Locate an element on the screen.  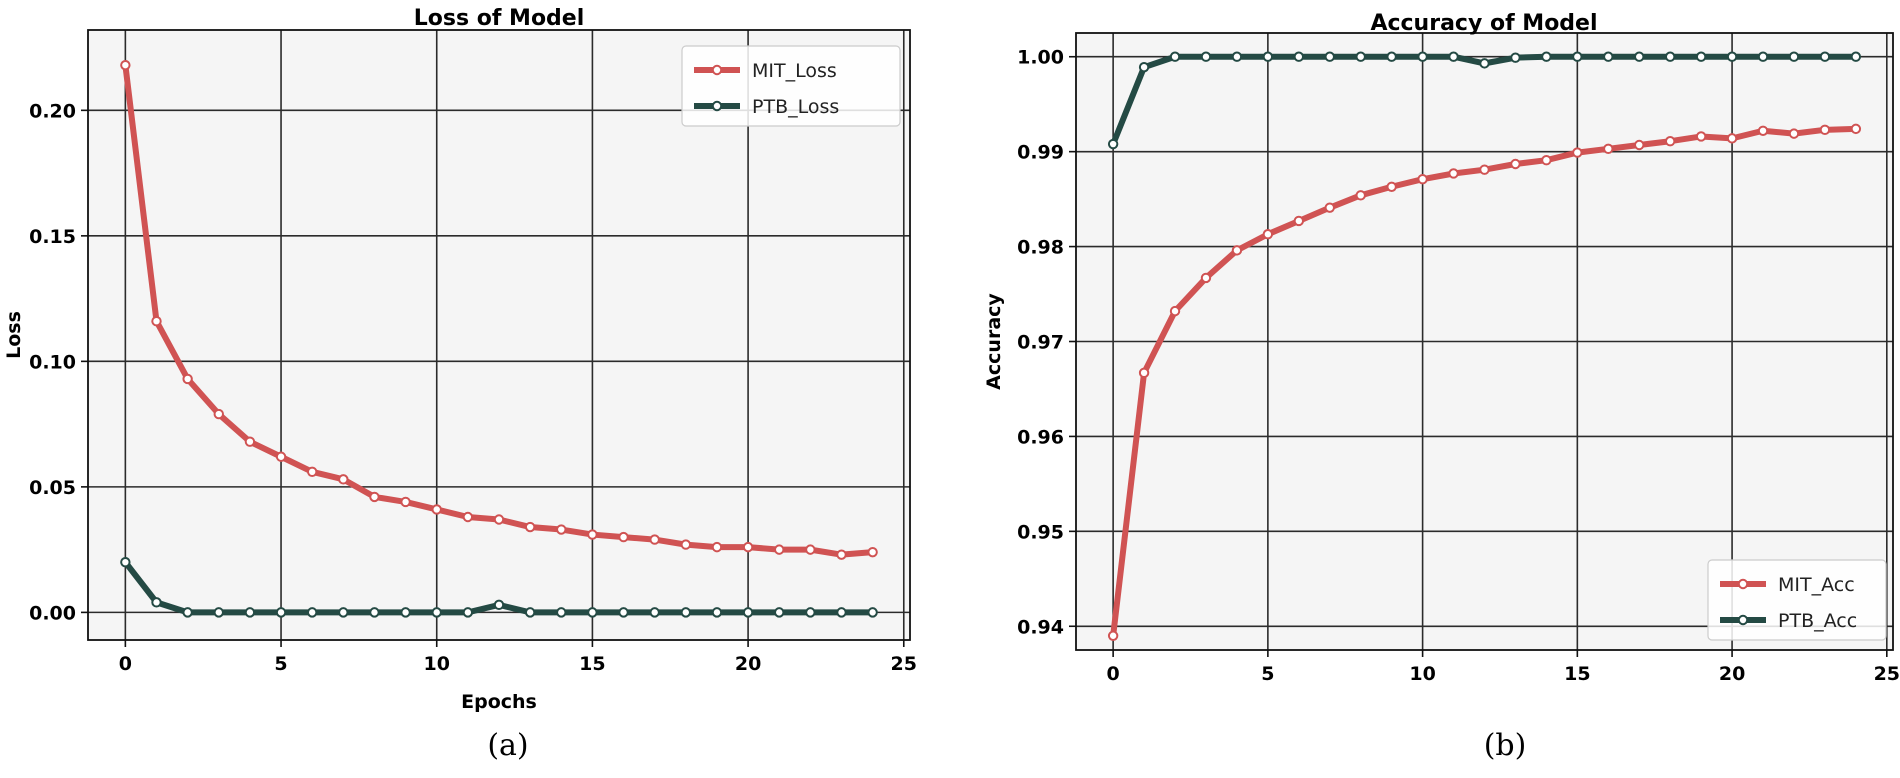
loss-x-axis-label: Epochs is located at coordinates (499, 702).